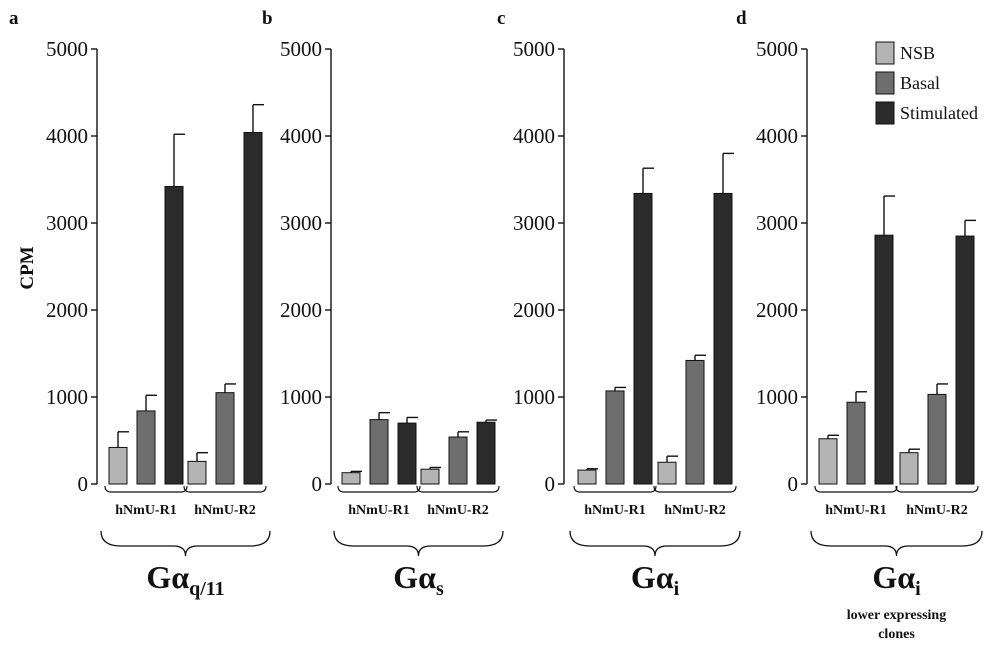  I want to click on legend: NSB Basal Stimulated, so click(926, 83).